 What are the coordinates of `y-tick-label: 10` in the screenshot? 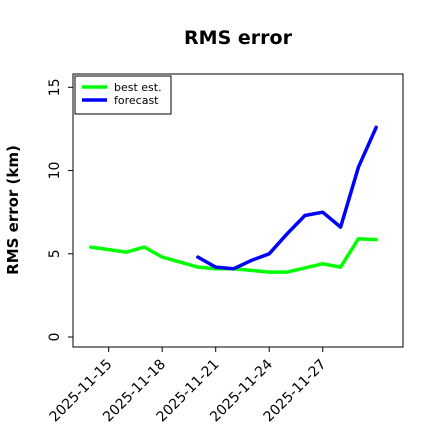 It's located at (55, 171).